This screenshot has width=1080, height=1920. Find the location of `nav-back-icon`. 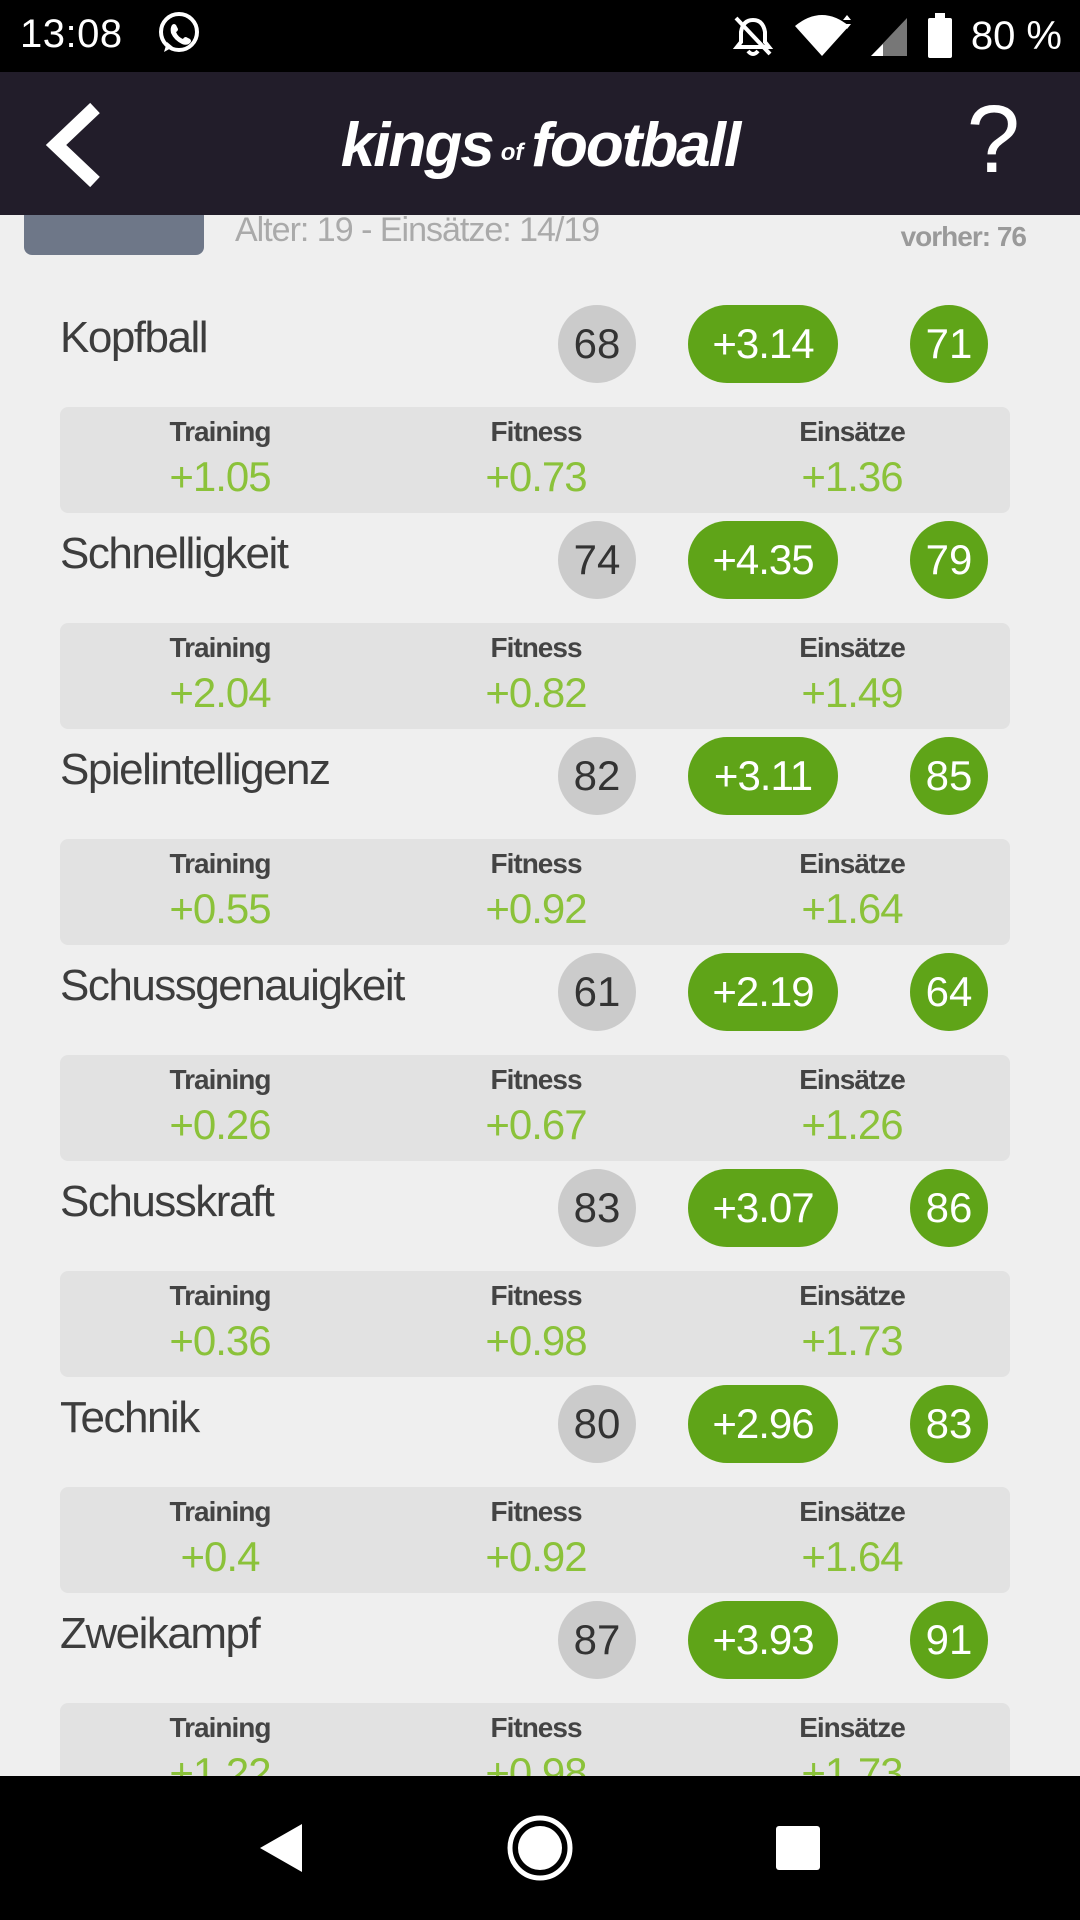

nav-back-icon is located at coordinates (280, 1848).